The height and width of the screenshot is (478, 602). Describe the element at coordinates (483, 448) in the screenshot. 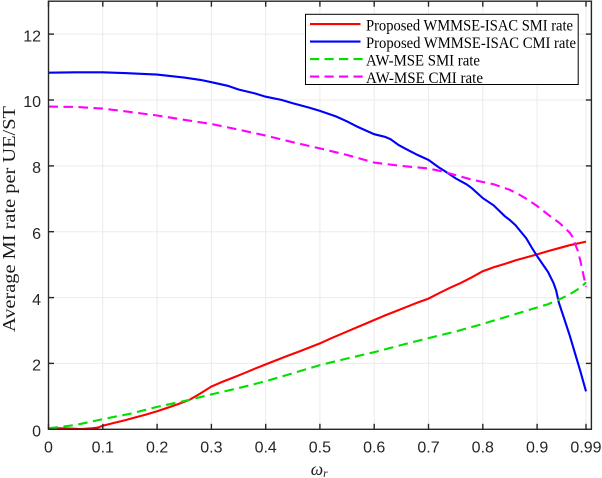

I see `svg-text: 0.8` at that location.